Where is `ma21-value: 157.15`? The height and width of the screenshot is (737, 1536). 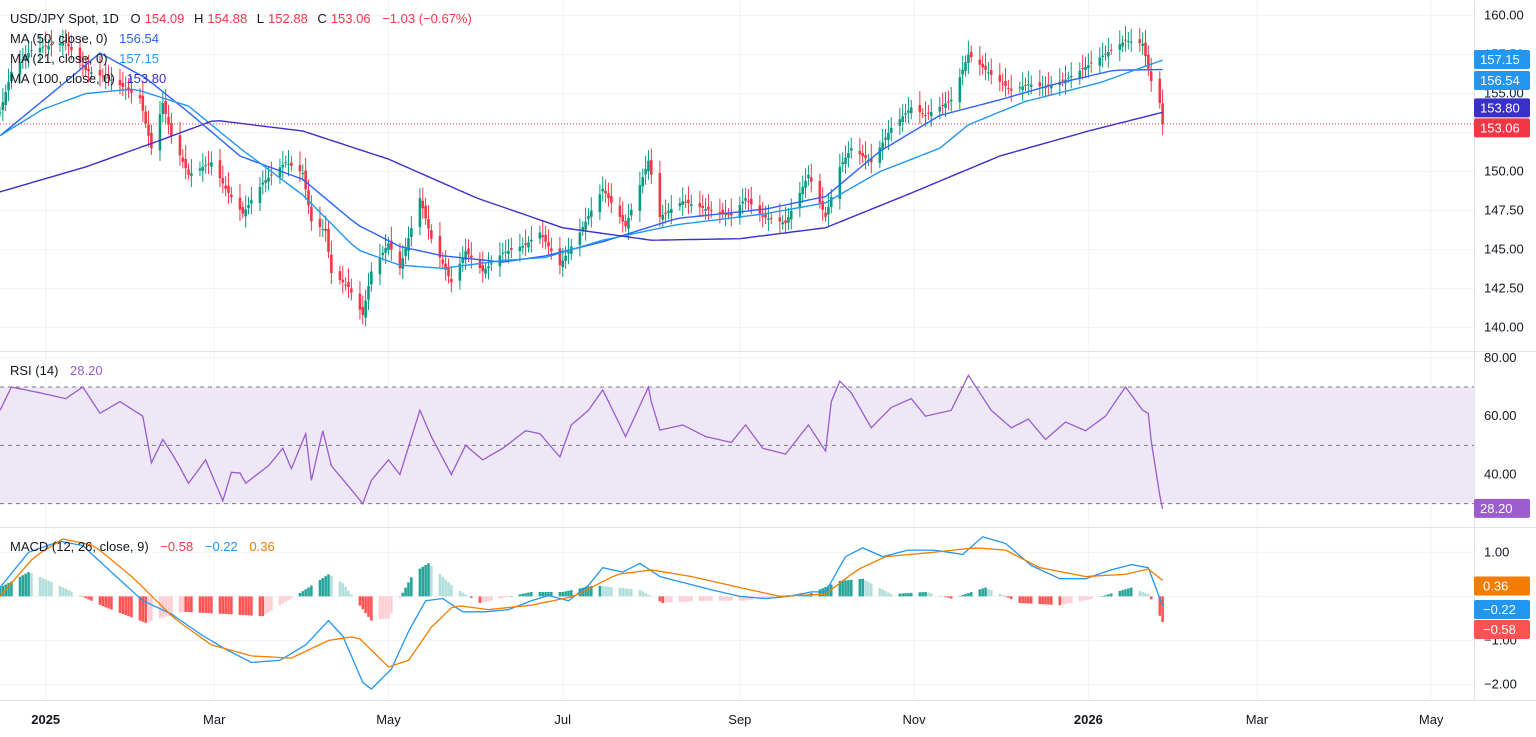
ma21-value: 157.15 is located at coordinates (139, 58).